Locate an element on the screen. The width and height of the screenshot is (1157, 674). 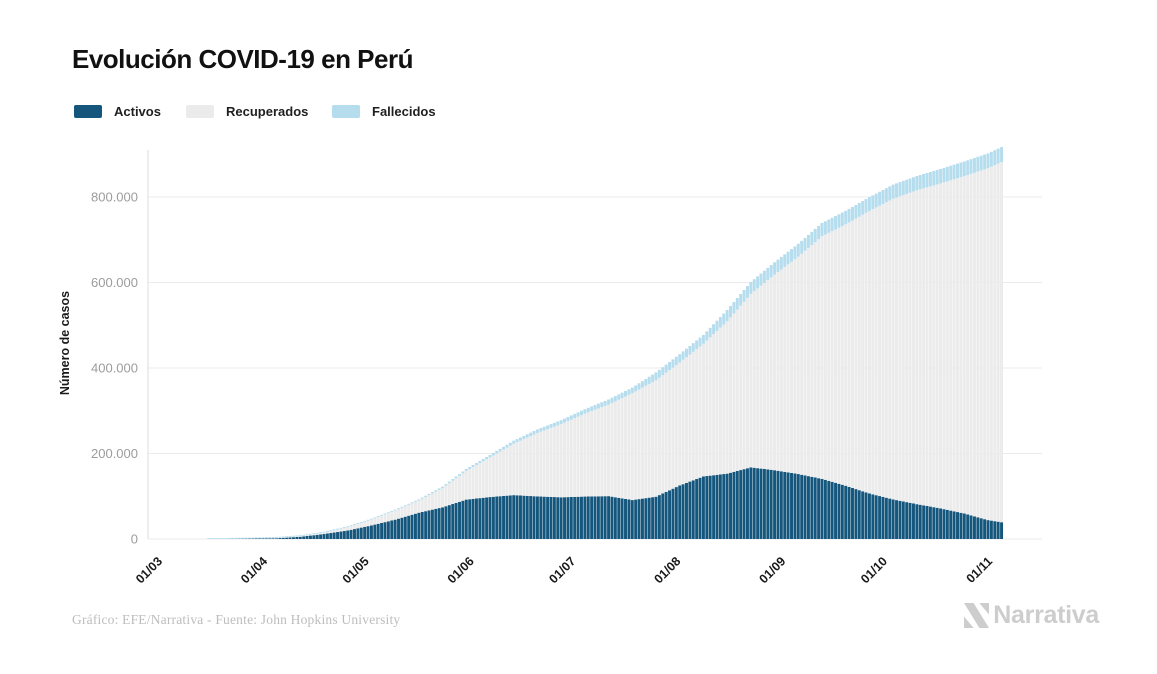
y-axis-tick-labels: 0 200.000 400.000 600.000 800.000 is located at coordinates (114, 368).